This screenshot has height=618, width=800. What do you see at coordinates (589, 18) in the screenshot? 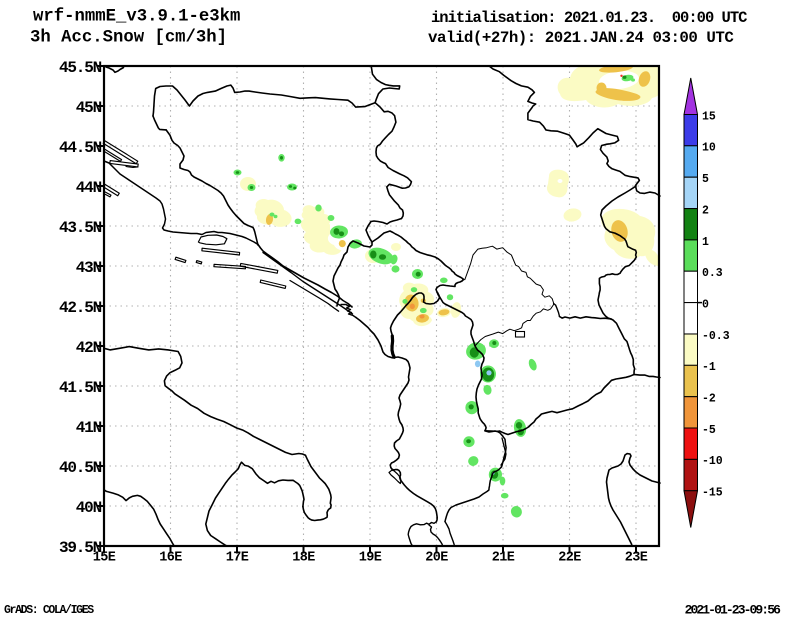
I see `svg-text:initialisation: 2021.01.23. 0: initialisation: 2021.01.23. 00:00 UTC` at bounding box center [589, 18].